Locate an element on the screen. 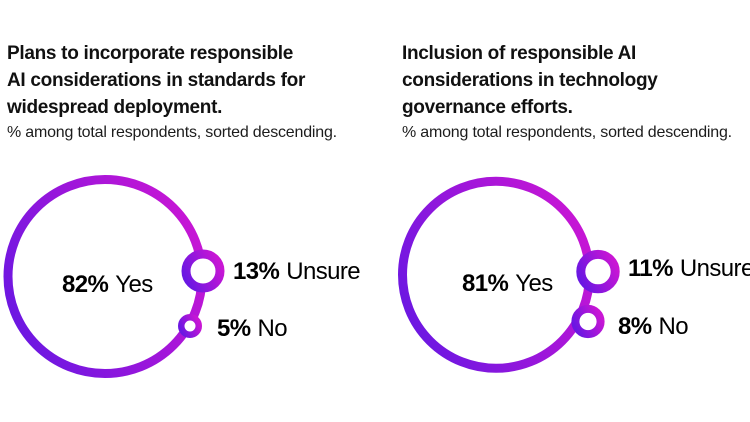 This screenshot has height=422, width=750. bubble-chart-governance is located at coordinates (509, 274).